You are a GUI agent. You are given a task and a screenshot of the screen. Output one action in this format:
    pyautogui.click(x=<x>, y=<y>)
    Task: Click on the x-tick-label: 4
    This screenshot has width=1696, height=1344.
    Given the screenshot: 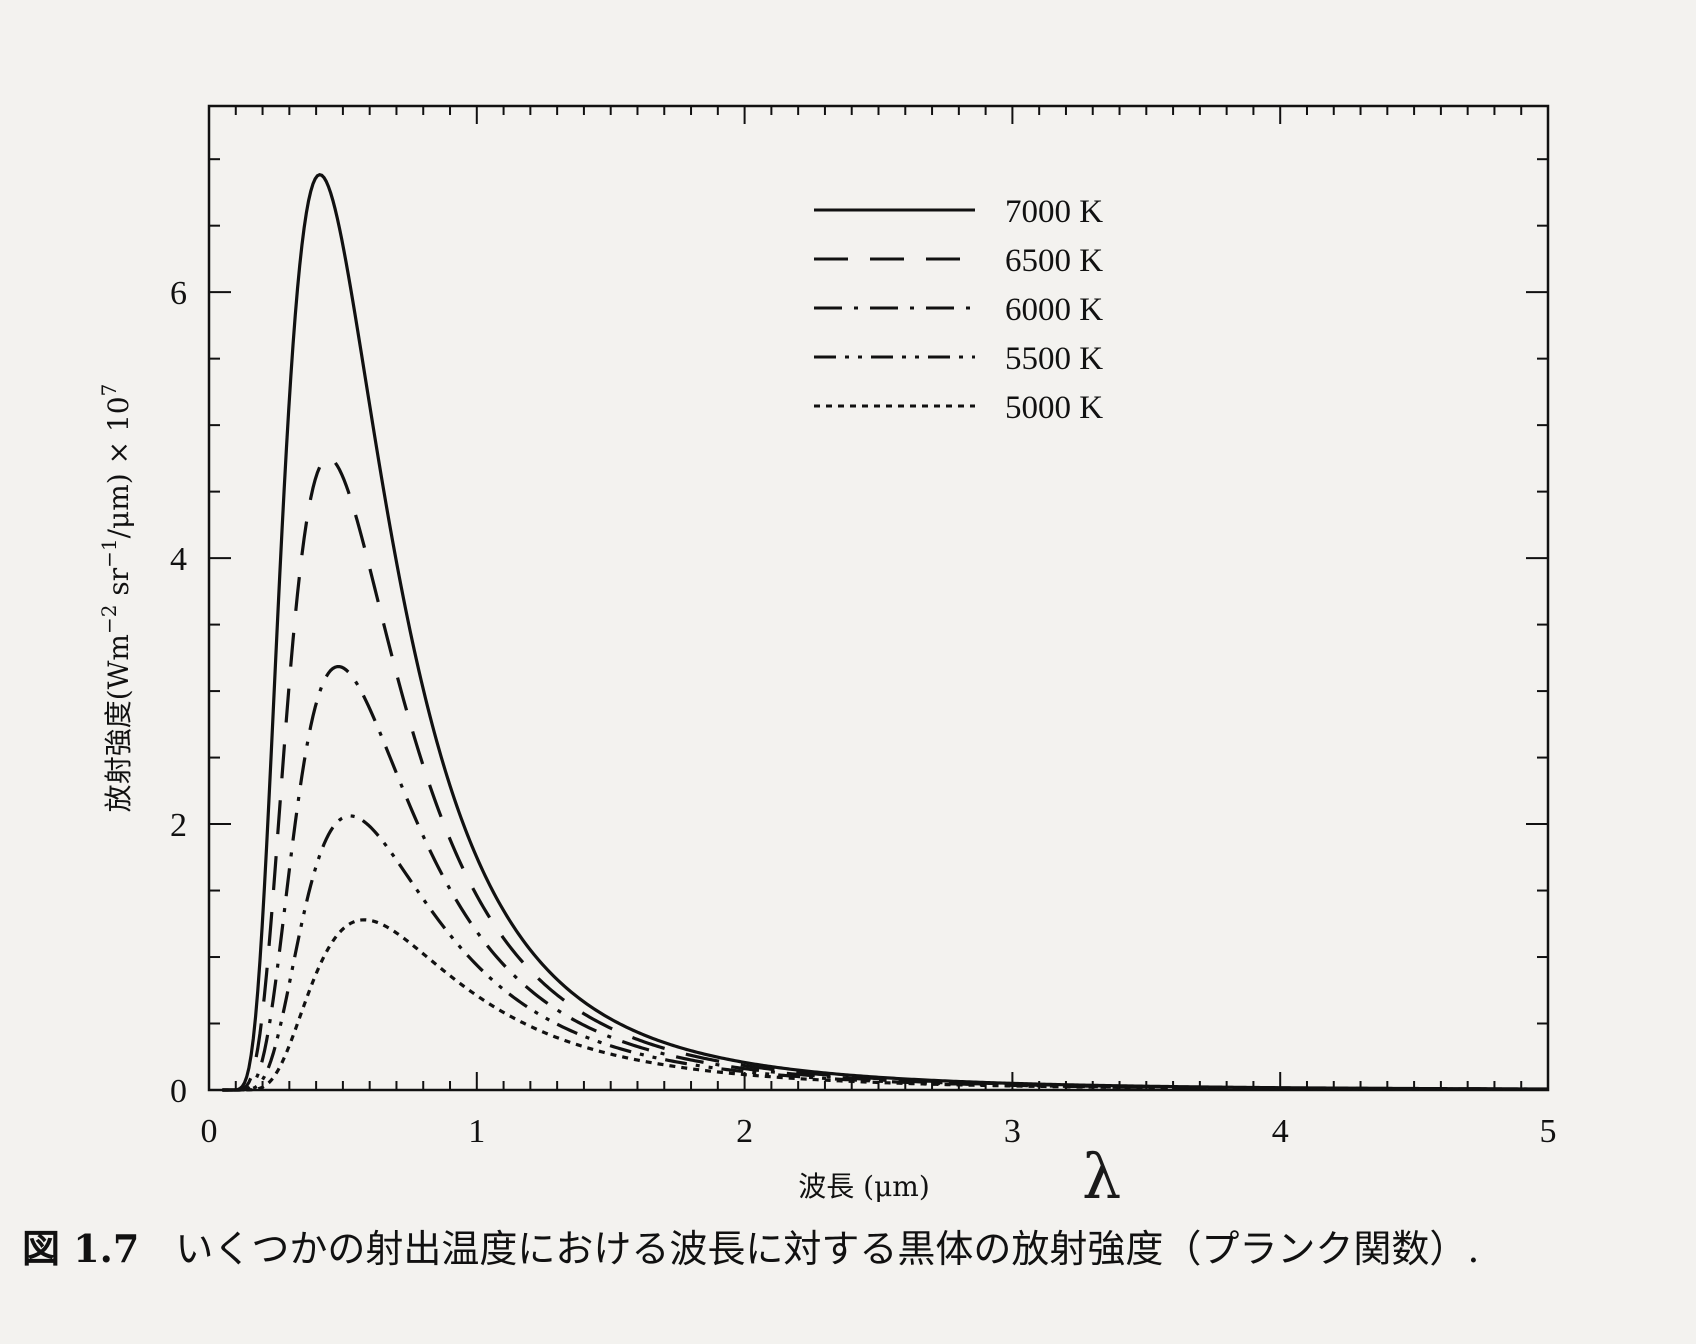 What is the action you would take?
    pyautogui.click(x=1280, y=1131)
    